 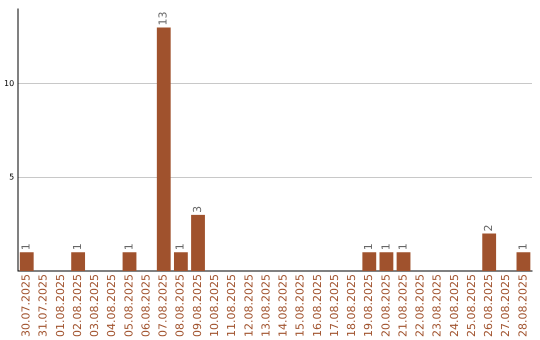 I want to click on x-tick-label: 27.08.2025, so click(x=505, y=306).